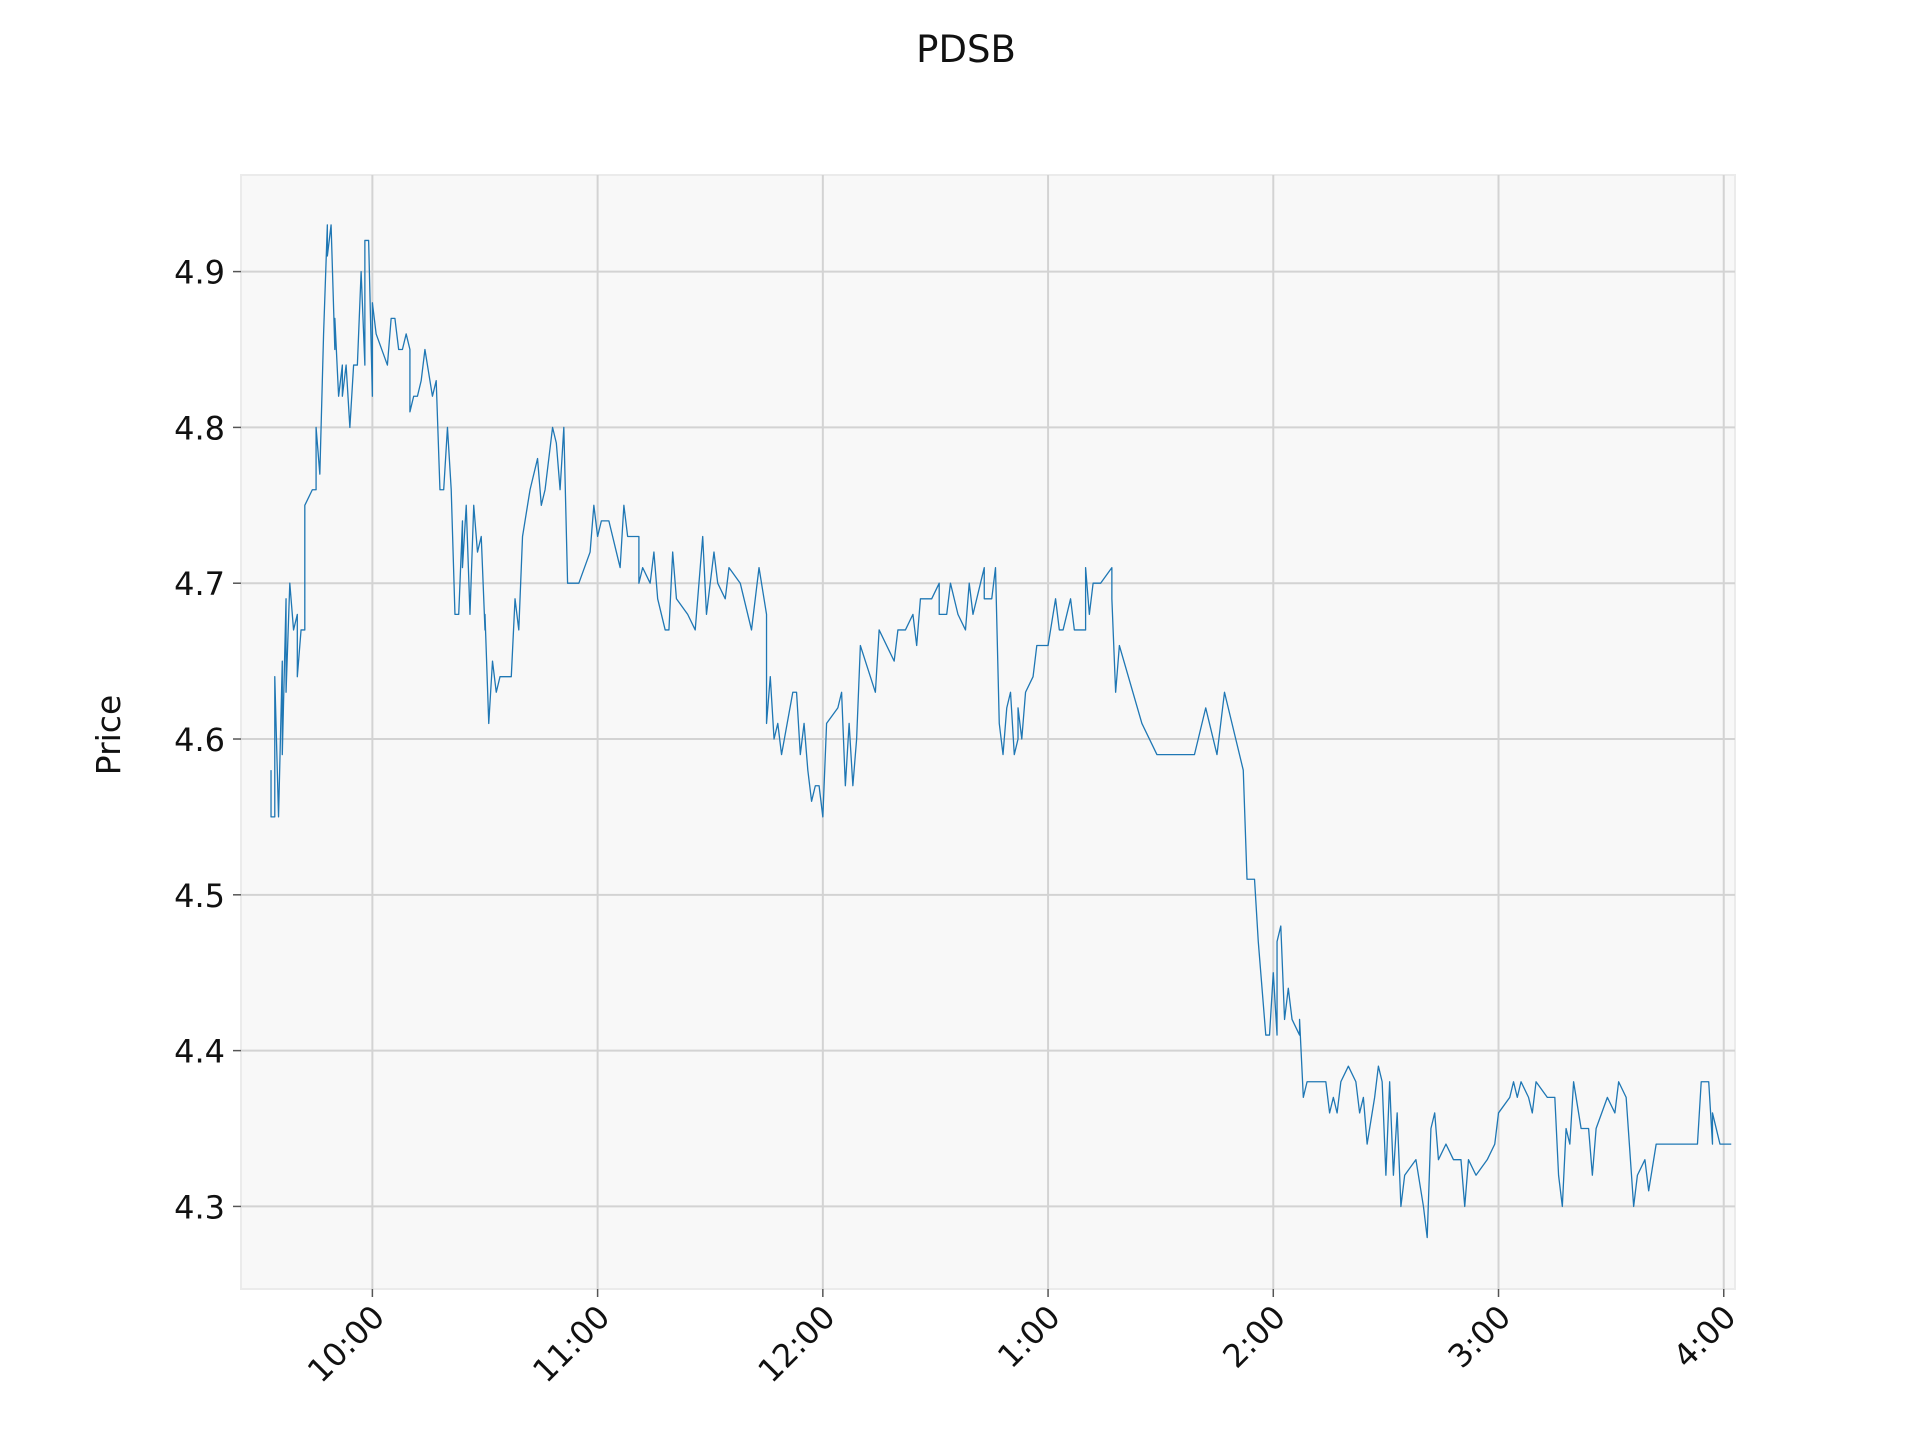 The height and width of the screenshot is (1440, 1920). Describe the element at coordinates (966, 49) in the screenshot. I see `chart-title: PDSB` at that location.